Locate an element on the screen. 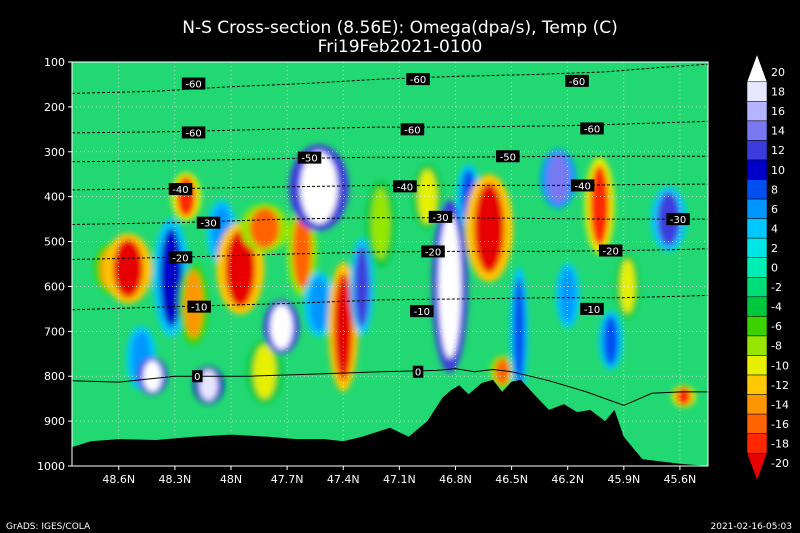 This screenshot has width=800, height=533. colorbar-label: -6 is located at coordinates (776, 326).